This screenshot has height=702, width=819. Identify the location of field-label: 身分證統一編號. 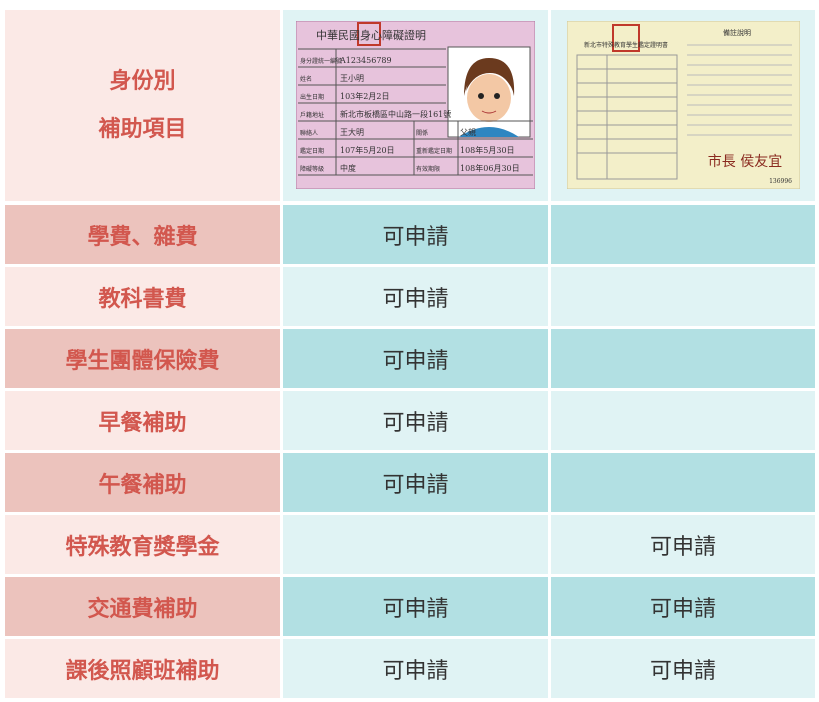
(321, 61).